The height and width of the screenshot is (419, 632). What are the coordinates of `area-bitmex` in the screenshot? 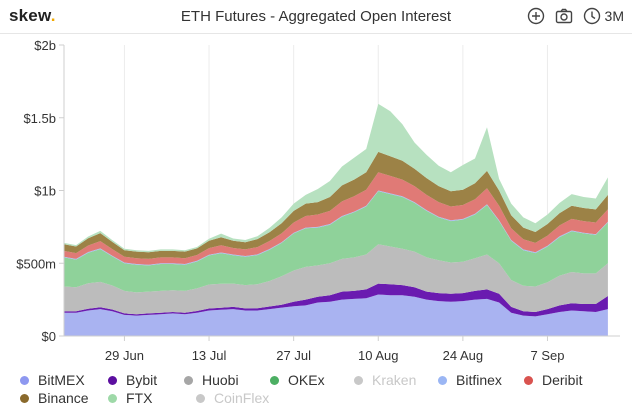 It's located at (336, 315).